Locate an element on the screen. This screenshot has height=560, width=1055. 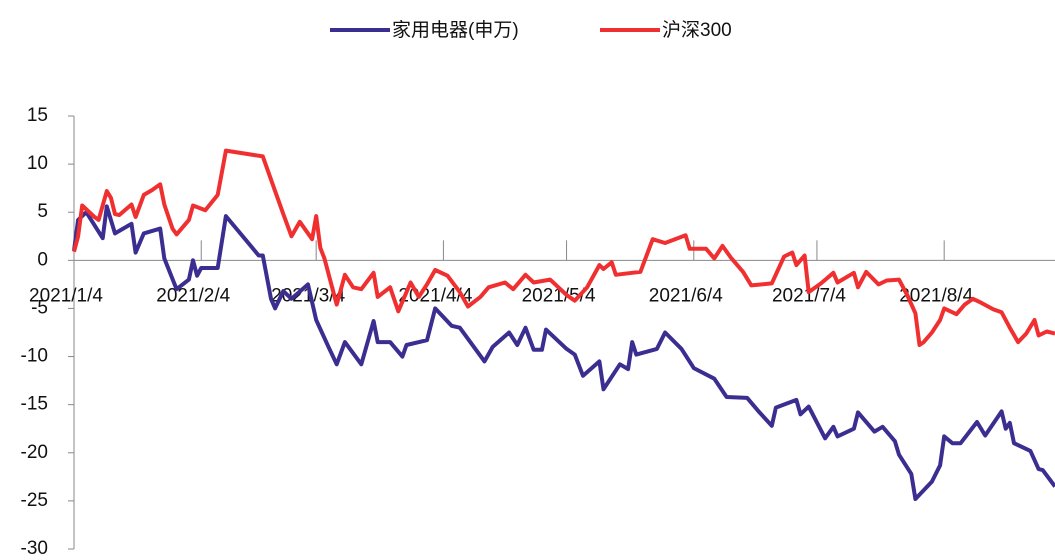
y-tick-label: 5 is located at coordinates (42, 211).